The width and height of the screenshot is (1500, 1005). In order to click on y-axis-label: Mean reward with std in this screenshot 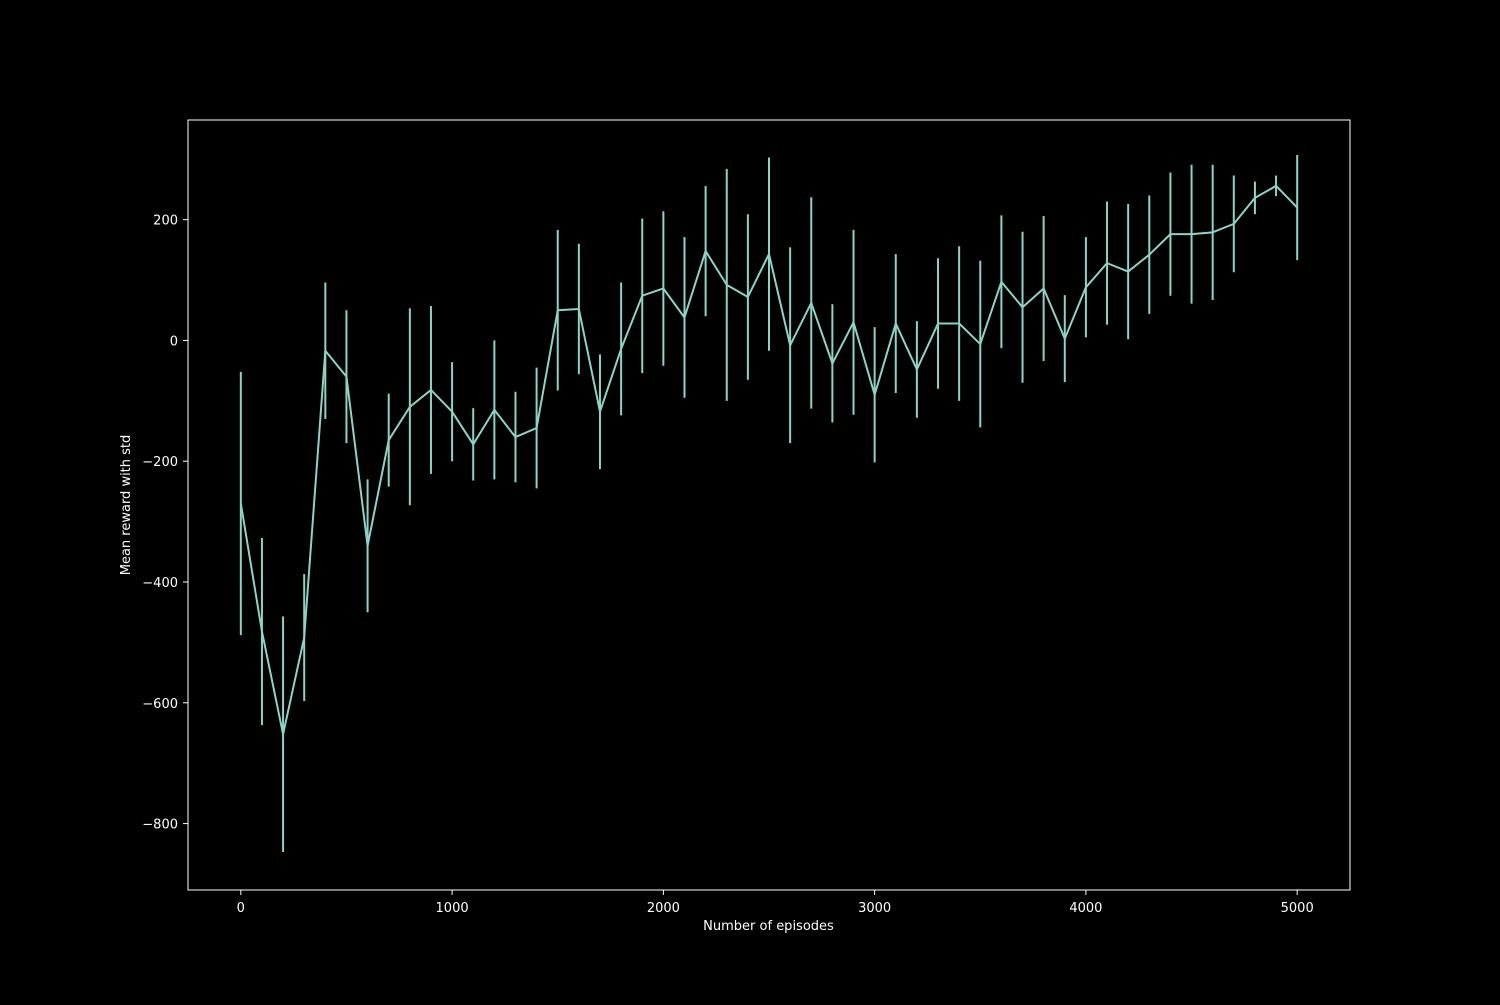, I will do `click(126, 505)`.